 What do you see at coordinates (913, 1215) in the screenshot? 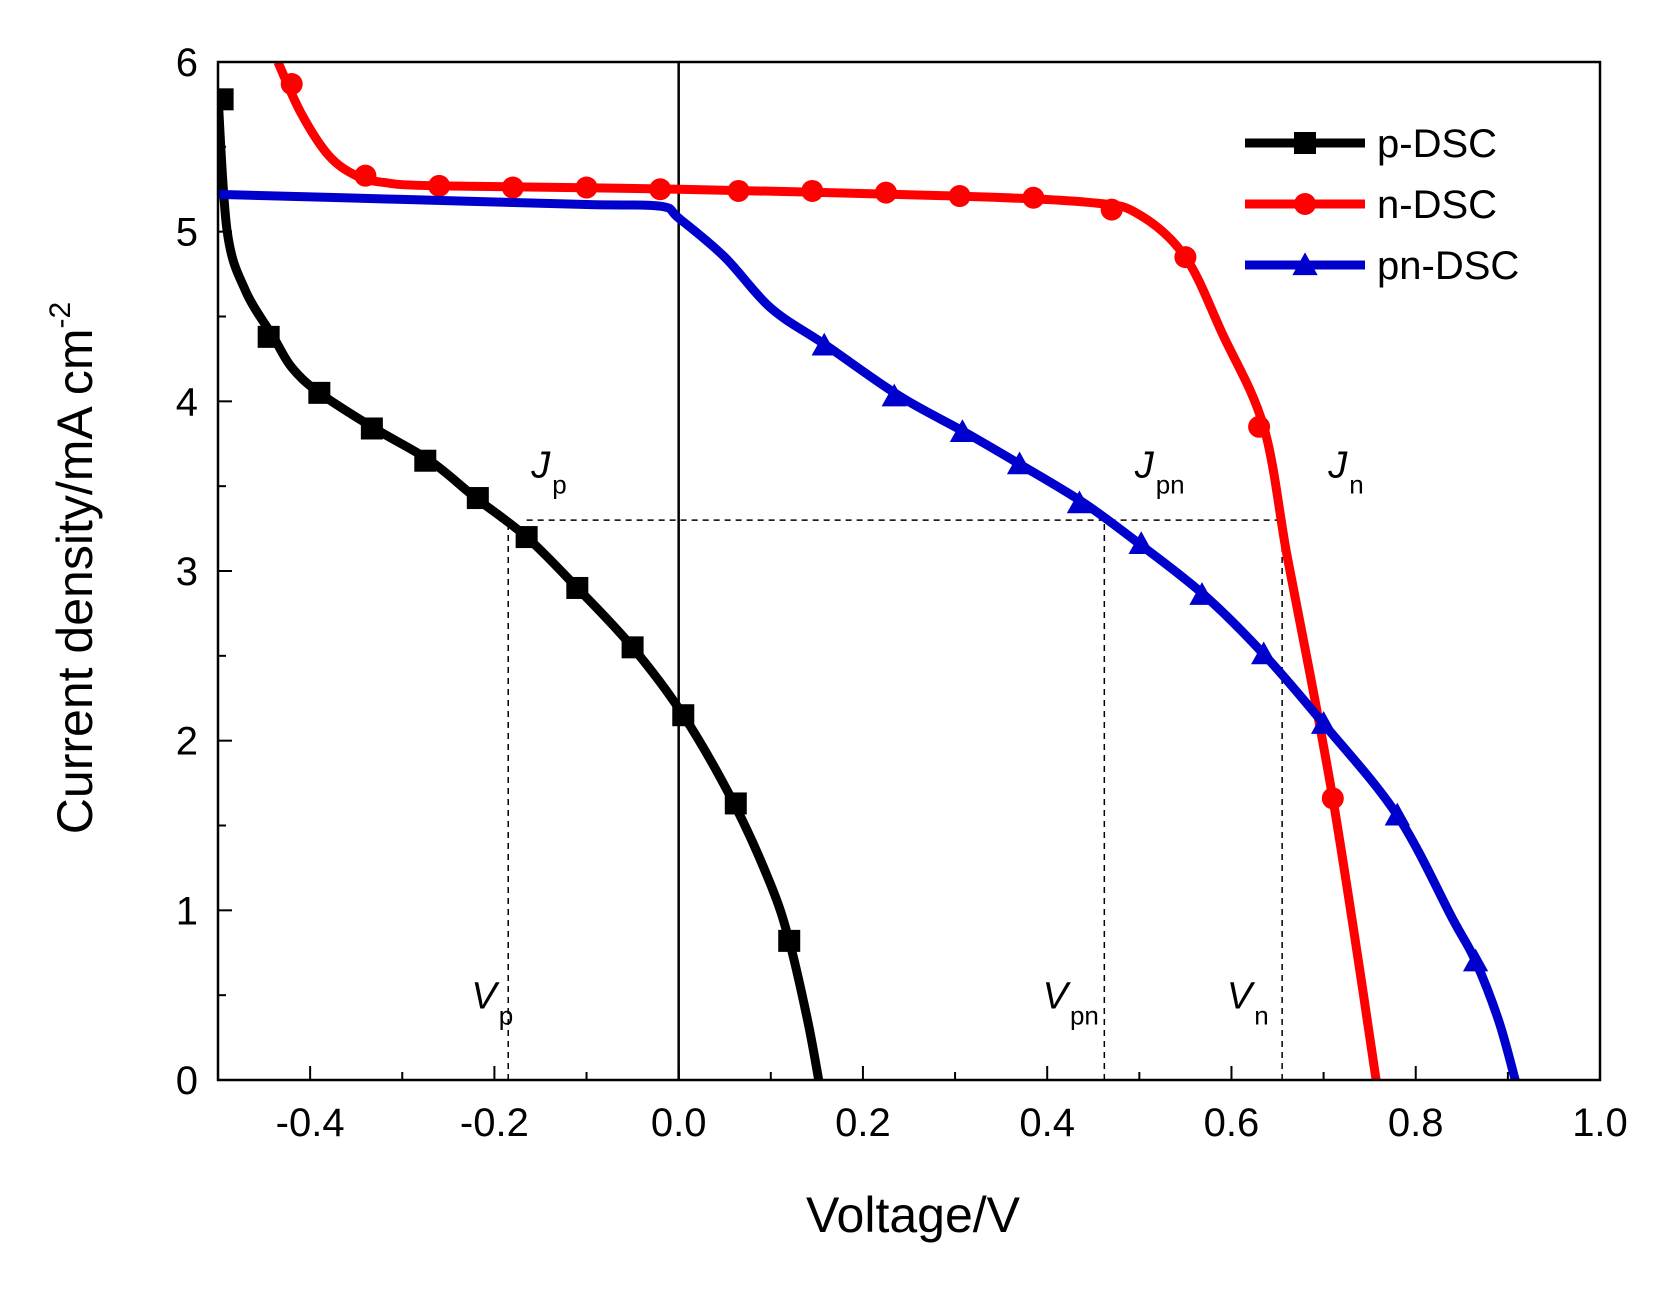
I see `x-axis-title: Voltage/V` at bounding box center [913, 1215].